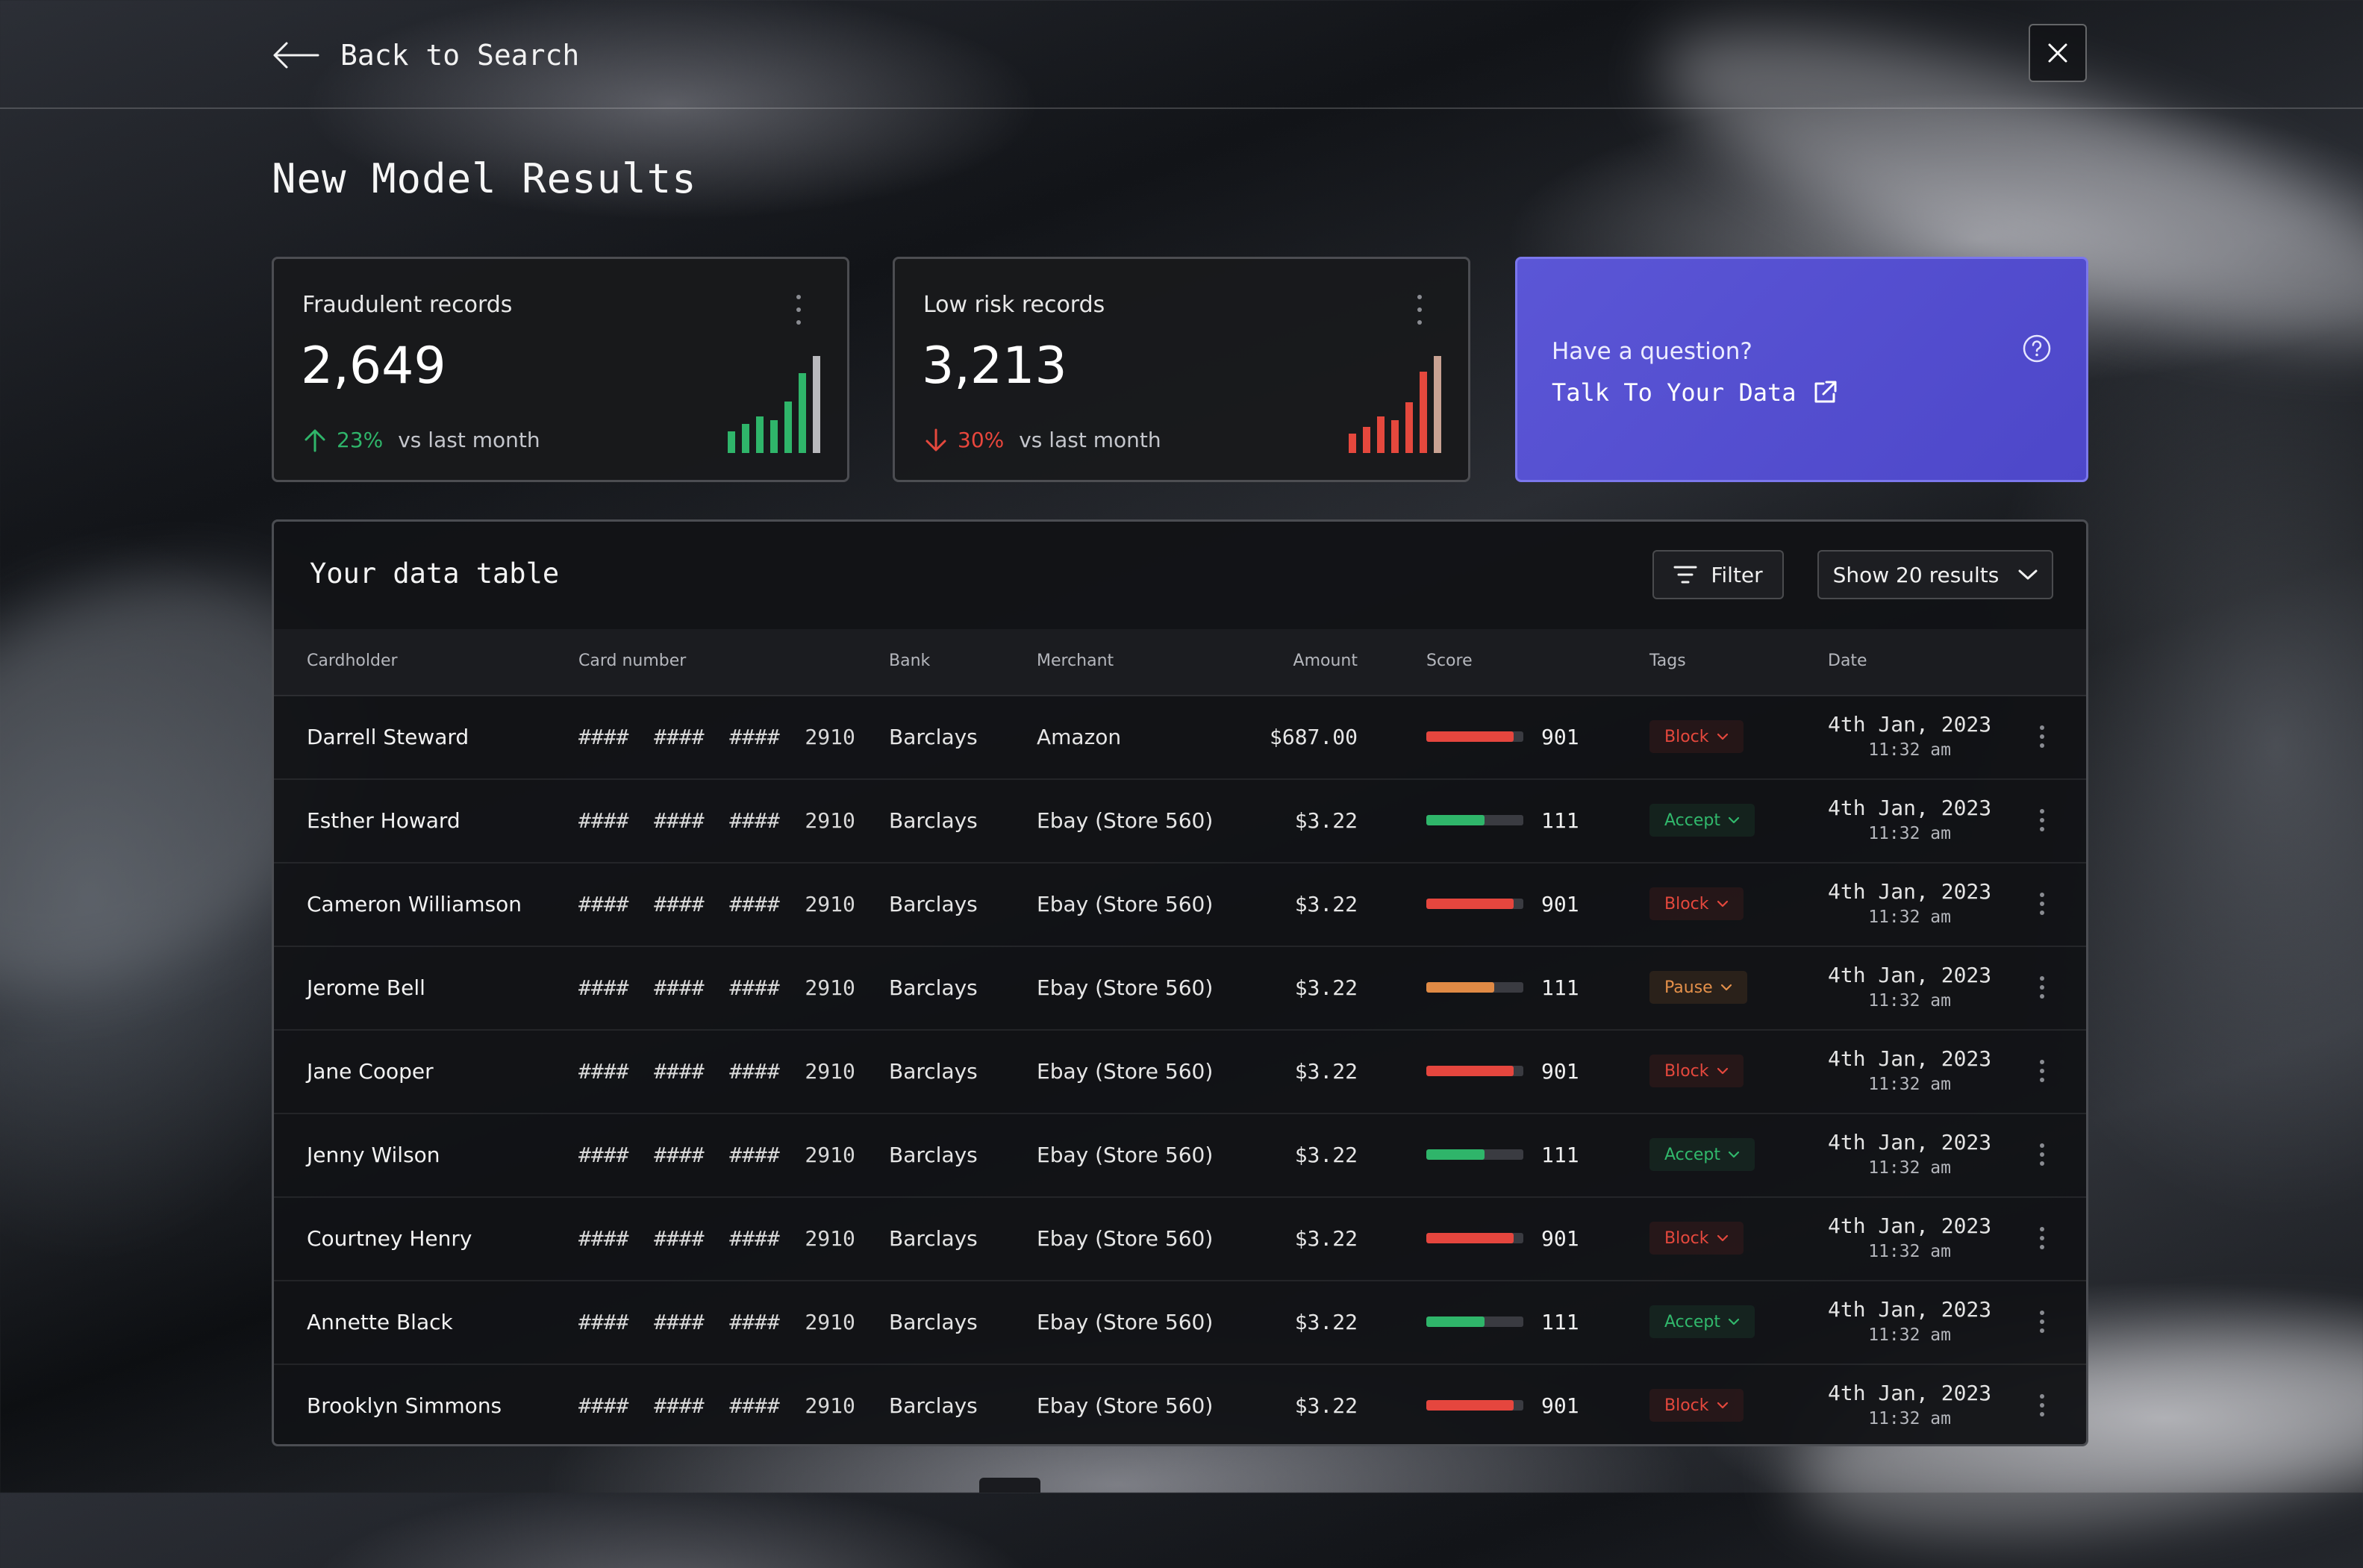 The width and height of the screenshot is (2363, 1568). What do you see at coordinates (405, 1406) in the screenshot?
I see `cardholder-cell: Brooklyn Simmons` at bounding box center [405, 1406].